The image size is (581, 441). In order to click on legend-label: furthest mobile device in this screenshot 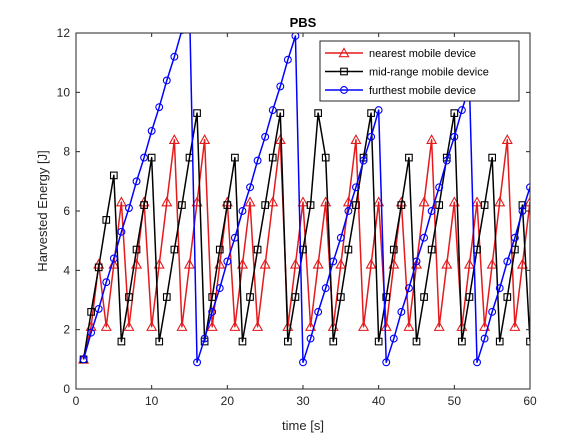, I will do `click(422, 91)`.